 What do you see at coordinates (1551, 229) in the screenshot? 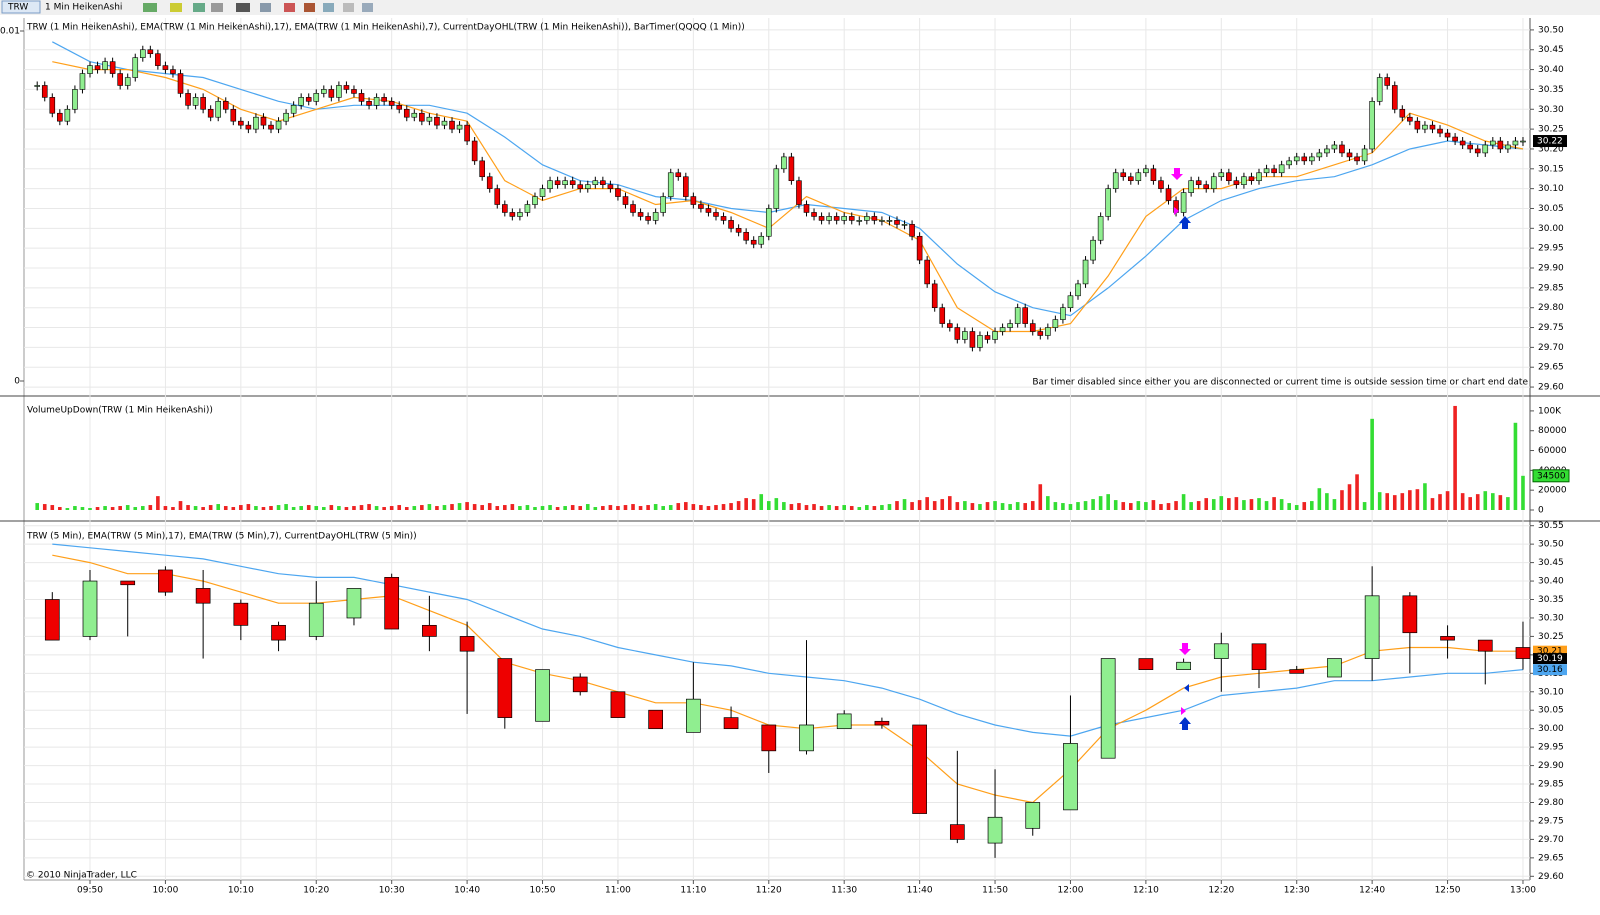
I see `y-tick-label: 30.00` at bounding box center [1551, 229].